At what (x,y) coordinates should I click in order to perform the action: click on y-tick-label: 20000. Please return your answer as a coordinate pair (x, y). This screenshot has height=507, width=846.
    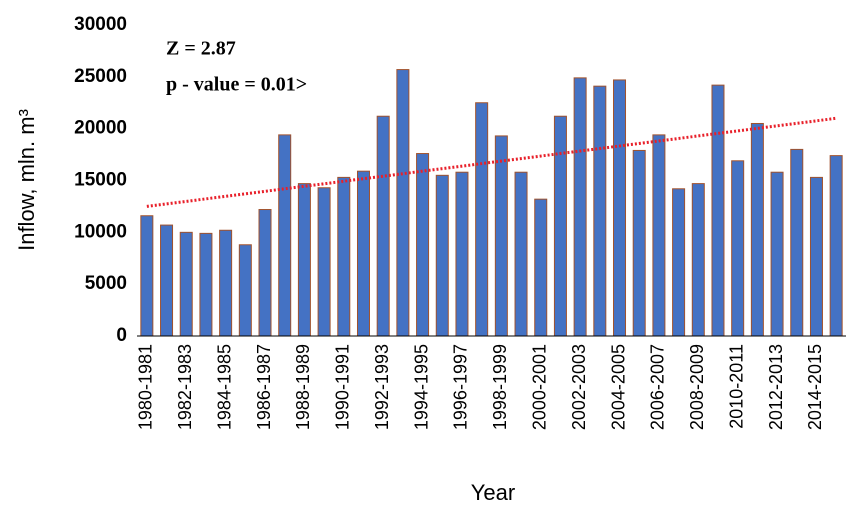
    Looking at the image, I should click on (100, 128).